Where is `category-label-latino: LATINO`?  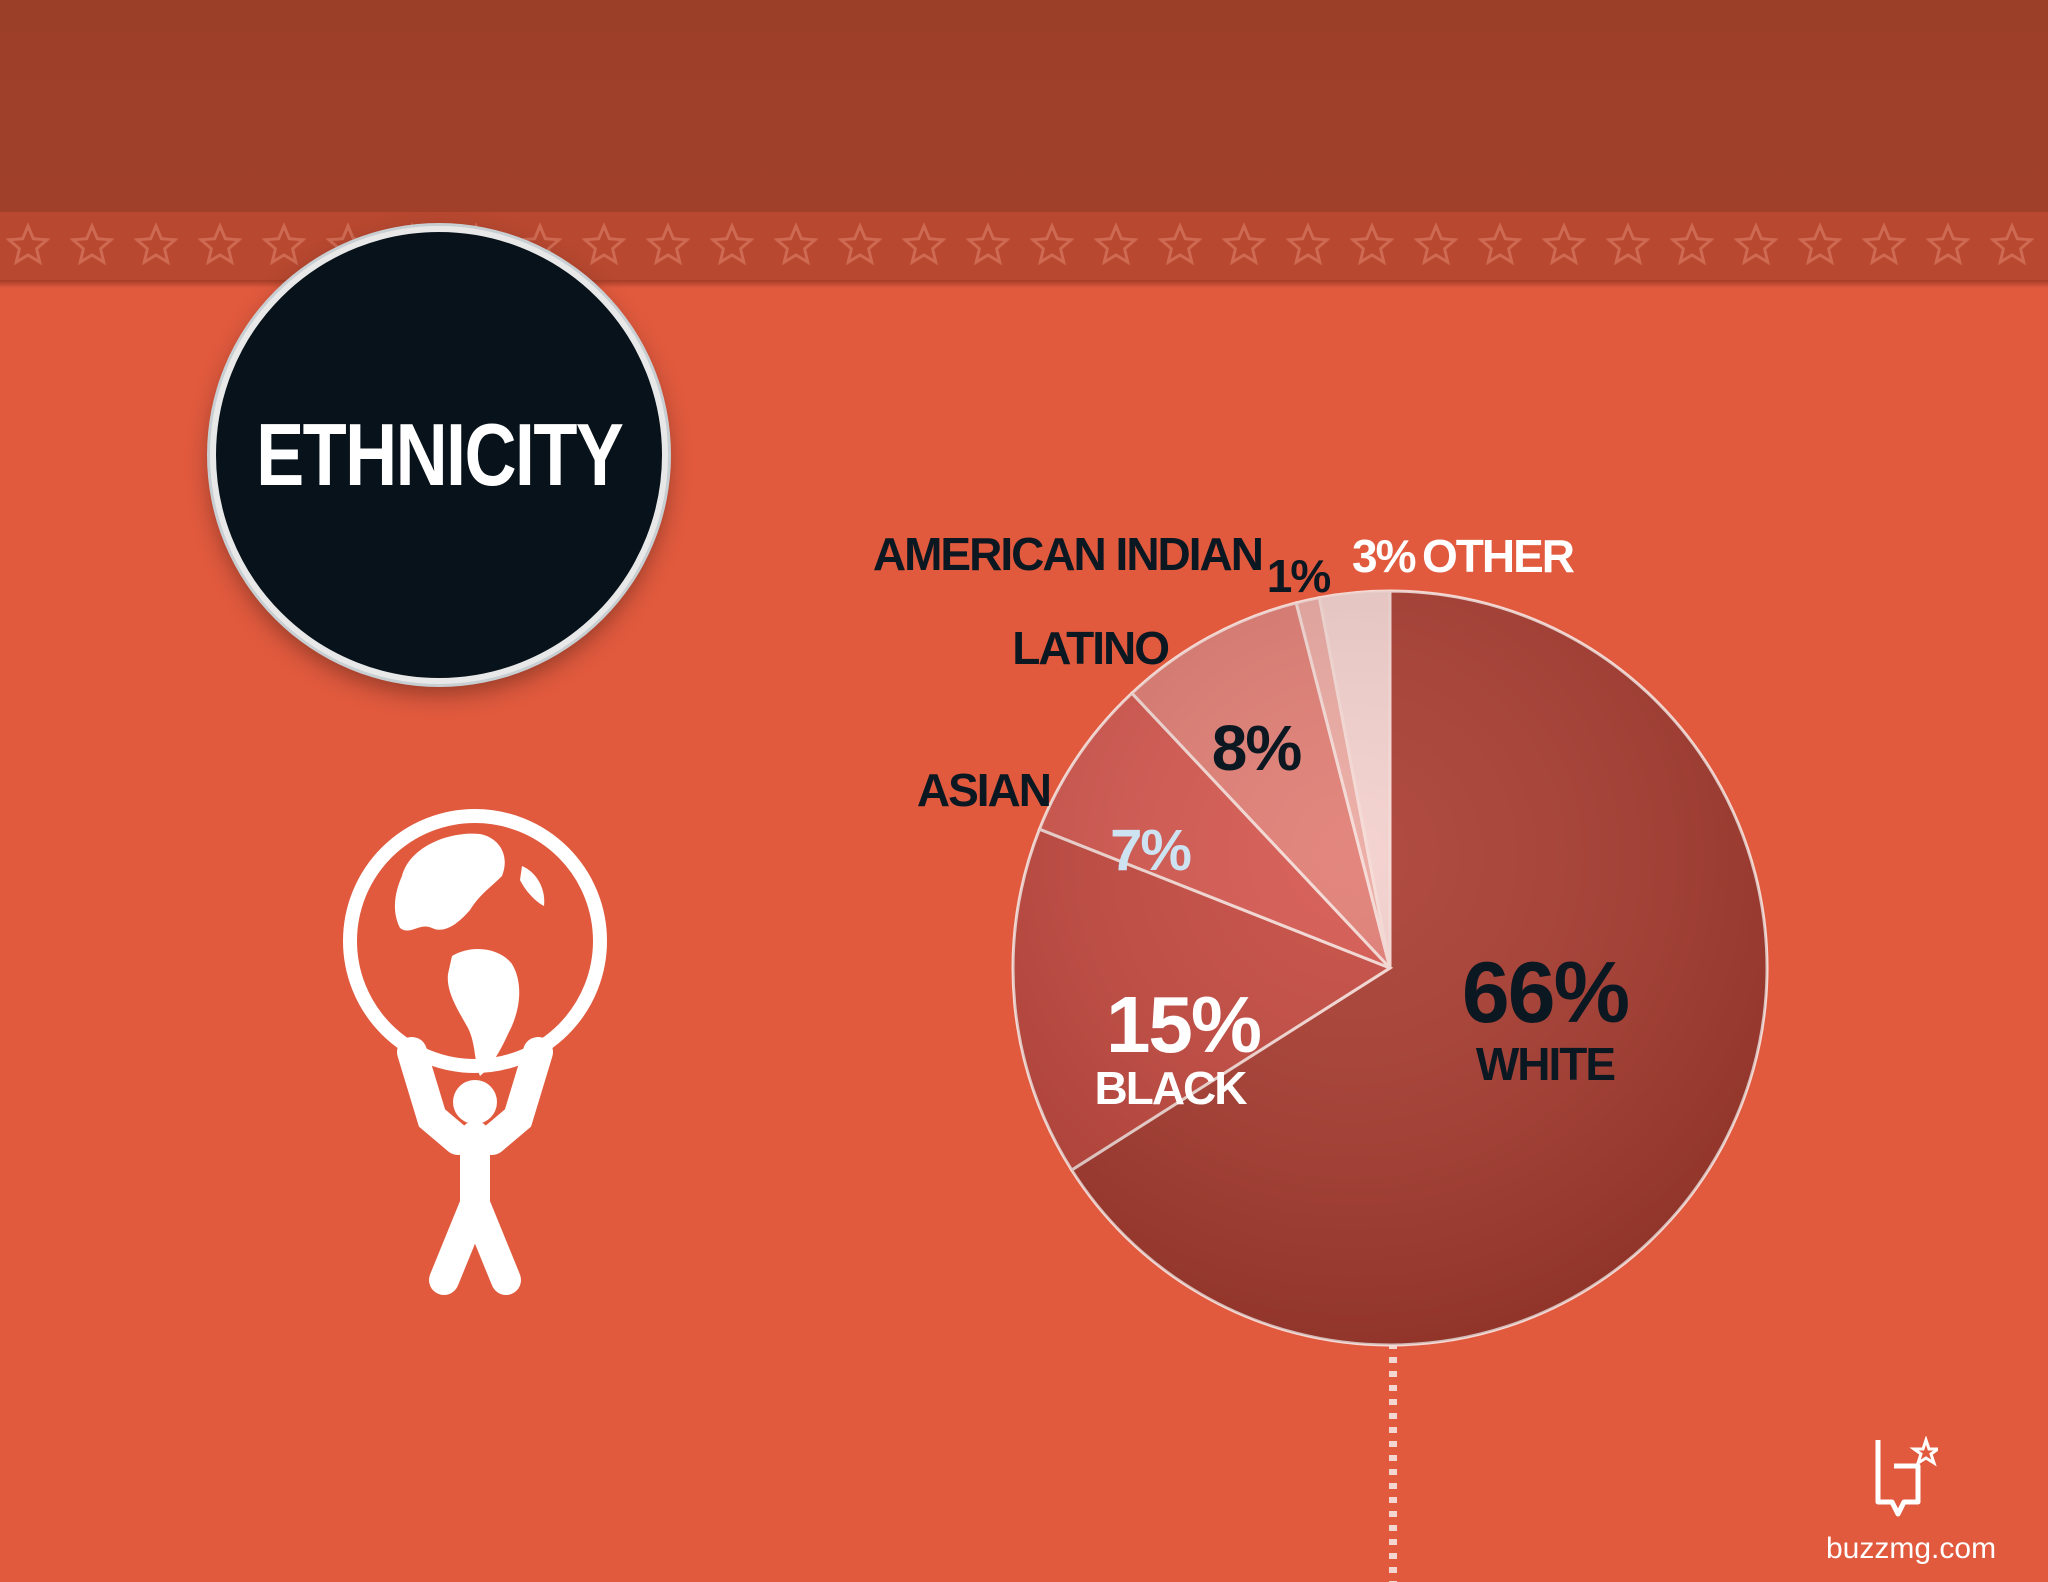
category-label-latino: LATINO is located at coordinates (1090, 648).